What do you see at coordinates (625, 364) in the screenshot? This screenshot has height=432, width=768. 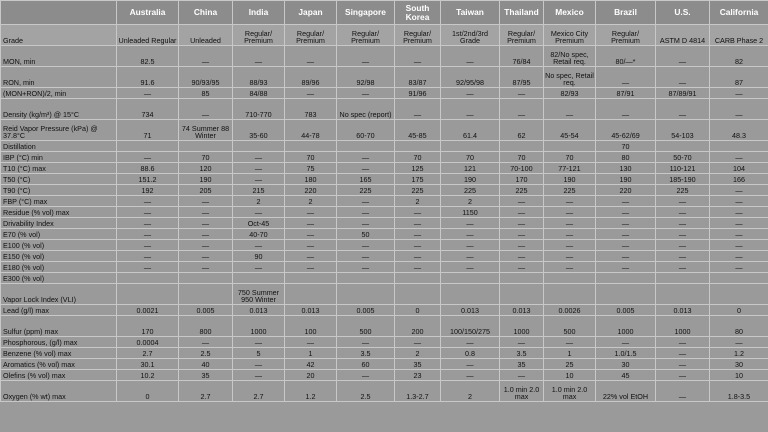 I see `table-cell: 30` at bounding box center [625, 364].